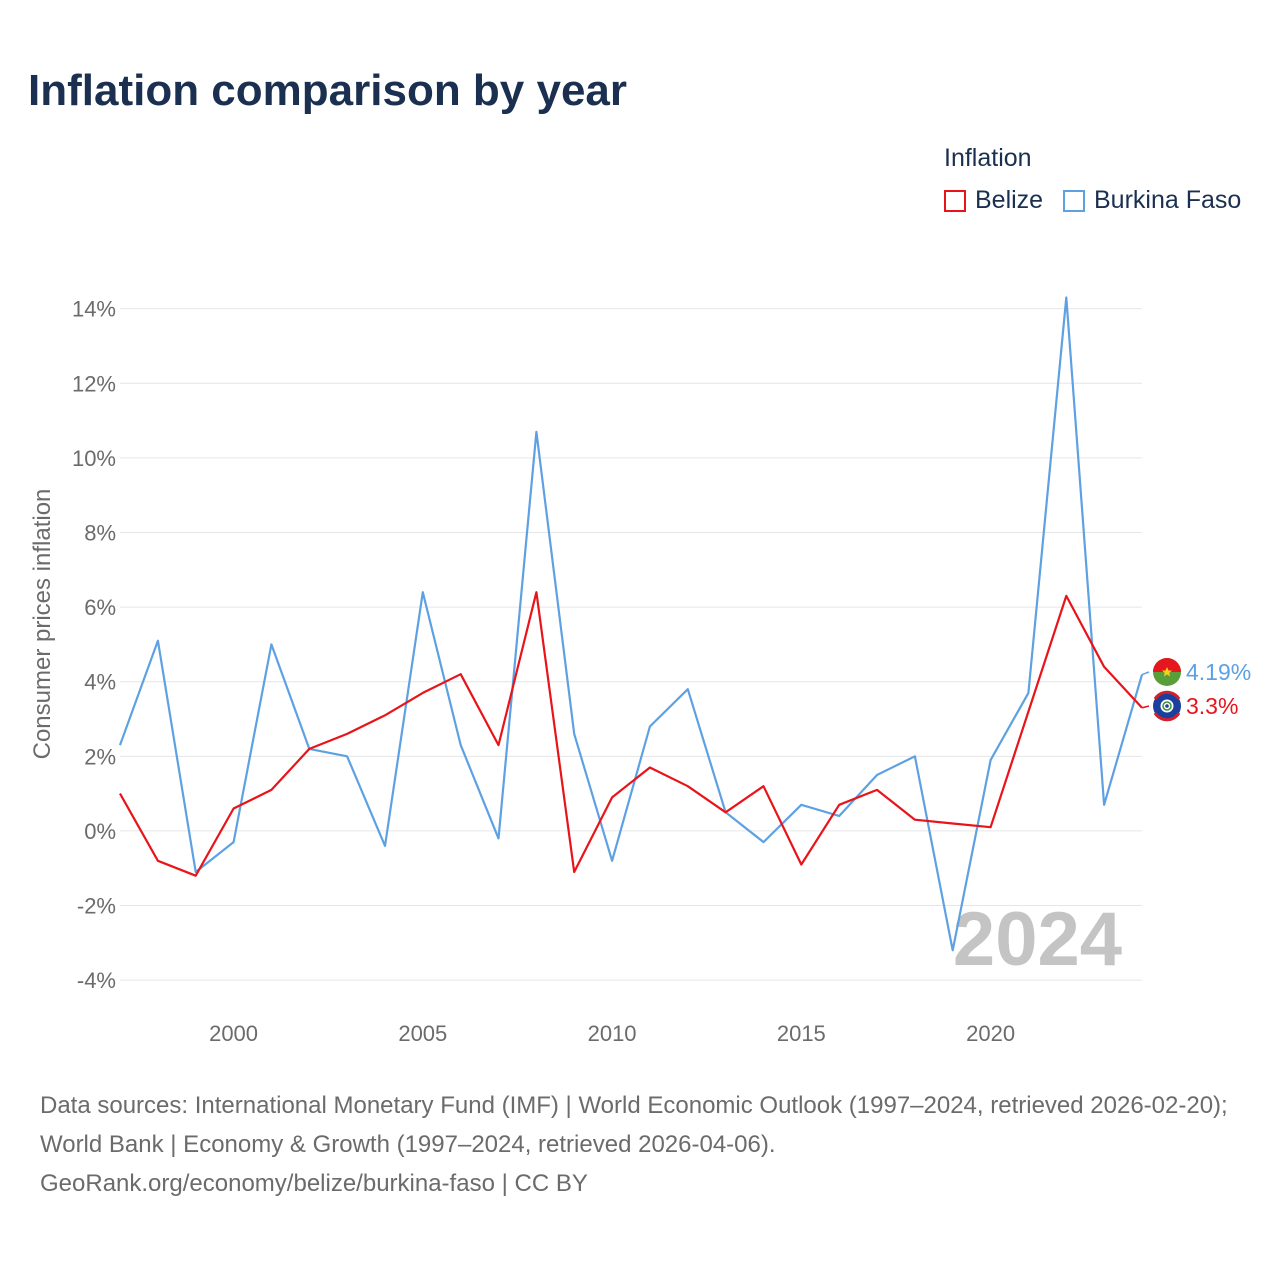 This screenshot has width=1280, height=1280. I want to click on year-watermark: 2024, so click(1037, 939).